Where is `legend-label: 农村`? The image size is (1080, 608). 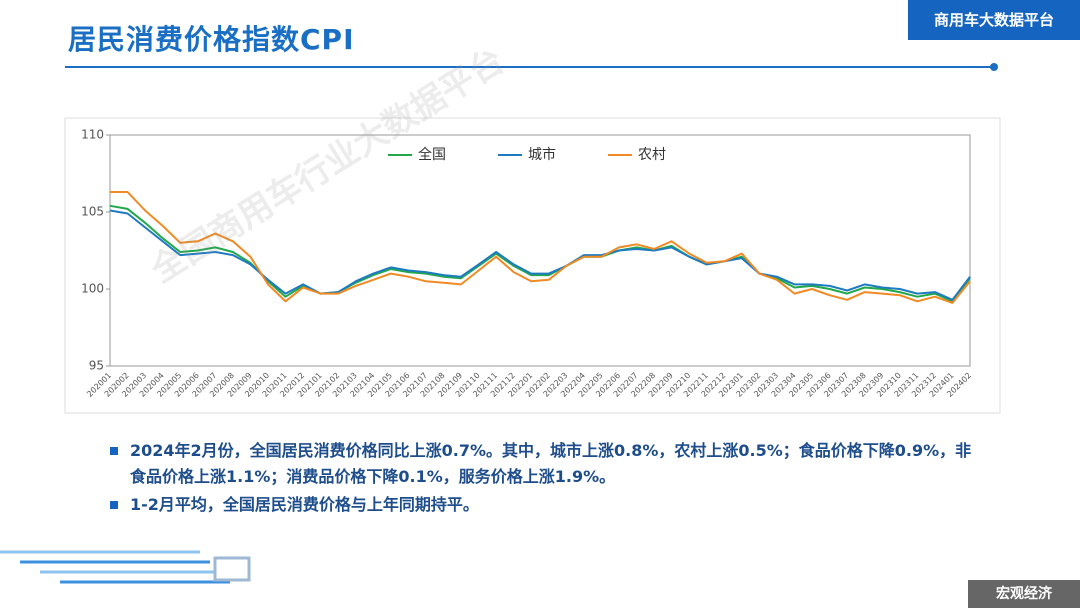
legend-label: 农村 is located at coordinates (652, 155).